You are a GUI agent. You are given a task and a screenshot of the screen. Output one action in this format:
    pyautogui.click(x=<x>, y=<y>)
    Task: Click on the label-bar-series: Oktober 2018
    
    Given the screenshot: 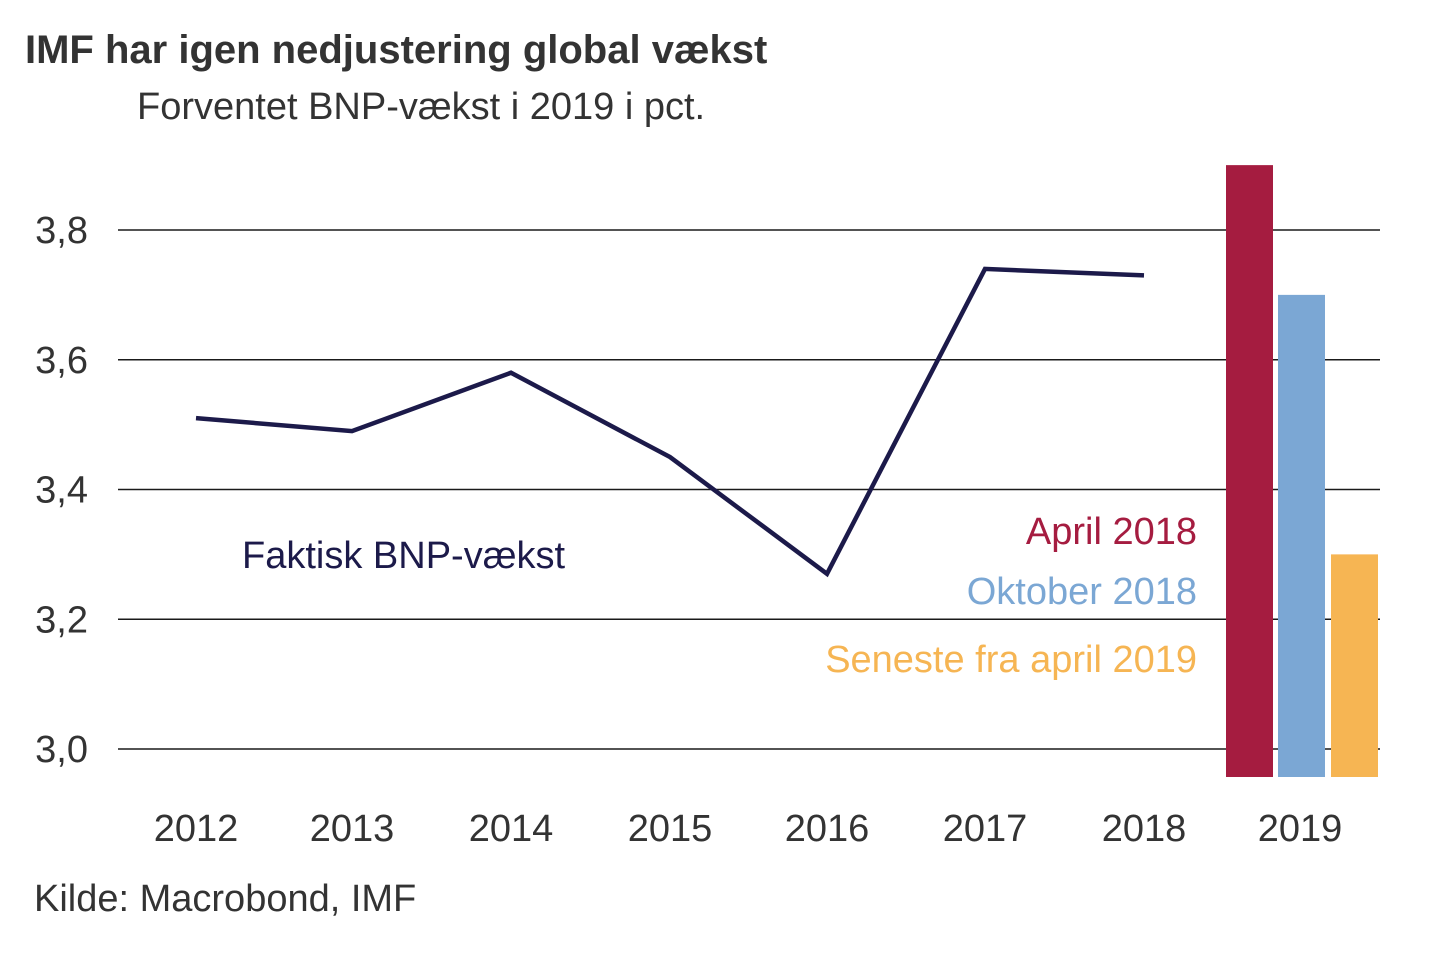 What is the action you would take?
    pyautogui.click(x=1082, y=592)
    